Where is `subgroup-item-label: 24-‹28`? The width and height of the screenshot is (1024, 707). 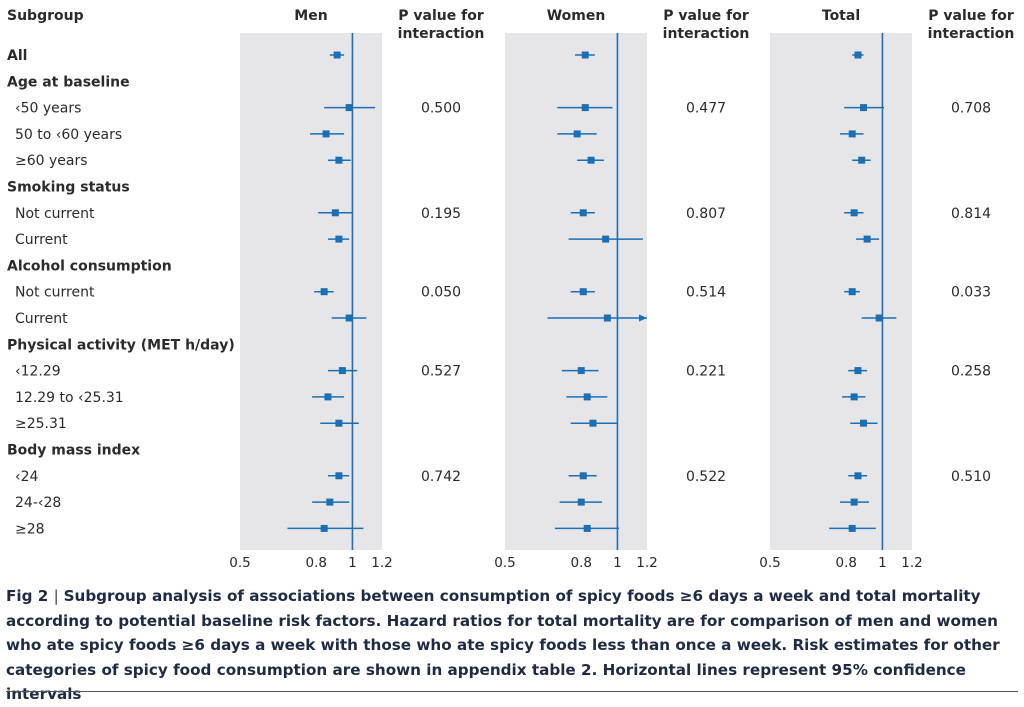
subgroup-item-label: 24-‹28 is located at coordinates (38, 503).